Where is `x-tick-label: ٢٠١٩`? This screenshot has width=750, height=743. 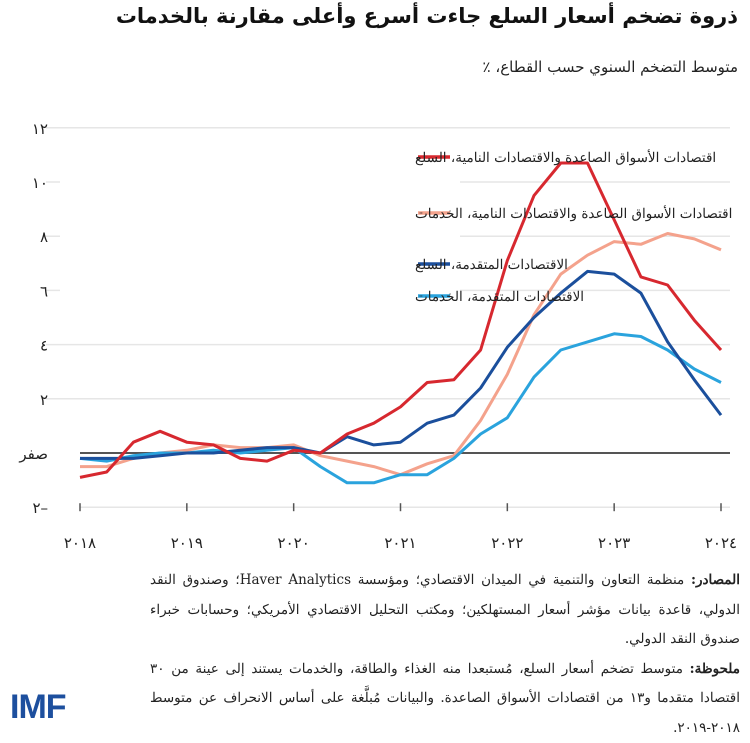 x-tick-label: ٢٠١٩ is located at coordinates (187, 543).